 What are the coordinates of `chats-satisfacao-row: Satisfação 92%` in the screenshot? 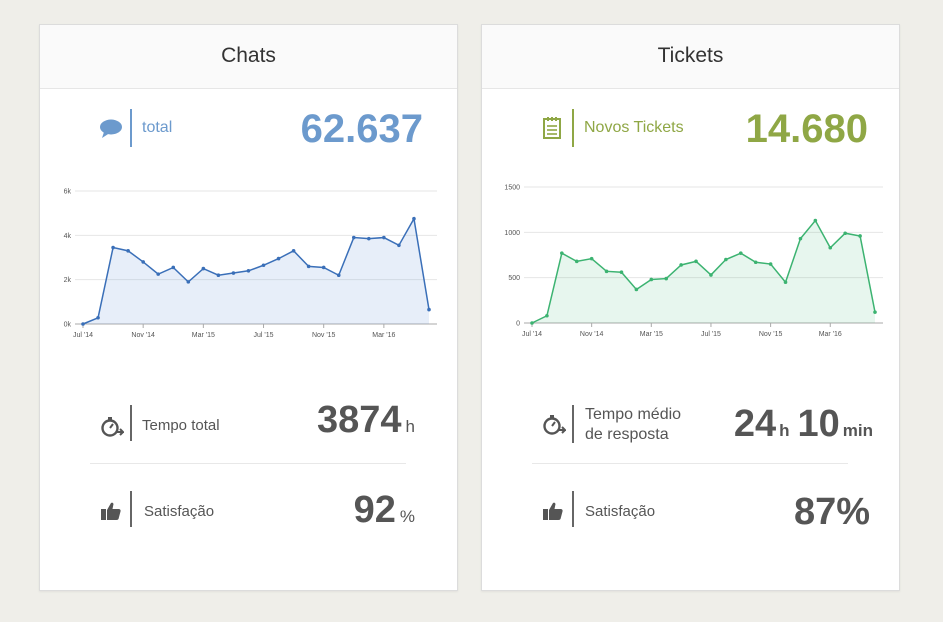 It's located at (248, 510).